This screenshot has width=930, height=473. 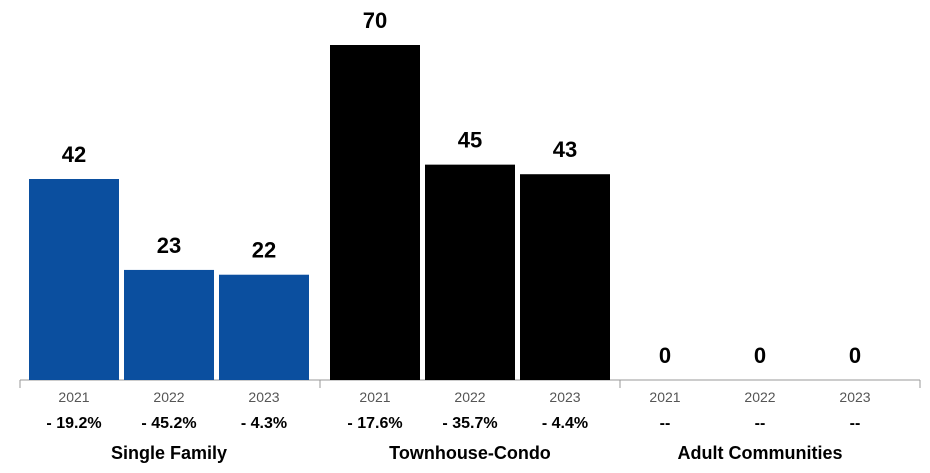 What do you see at coordinates (168, 397) in the screenshot?
I see `year-label-single-family-2022: 2022` at bounding box center [168, 397].